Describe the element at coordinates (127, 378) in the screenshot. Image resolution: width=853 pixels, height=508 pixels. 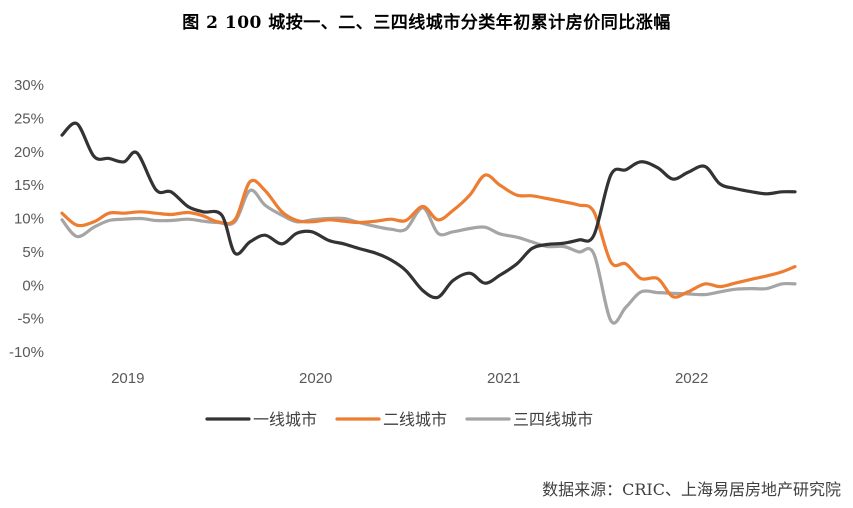
I see `x-tick-label: 2019` at that location.